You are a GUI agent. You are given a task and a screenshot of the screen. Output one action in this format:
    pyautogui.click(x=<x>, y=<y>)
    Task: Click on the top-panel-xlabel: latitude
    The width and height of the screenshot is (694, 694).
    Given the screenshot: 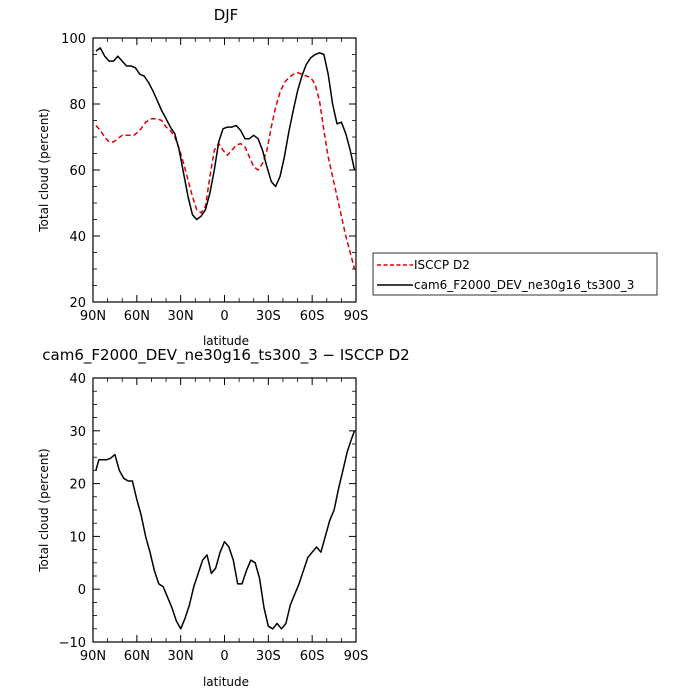 What is the action you would take?
    pyautogui.click(x=226, y=341)
    